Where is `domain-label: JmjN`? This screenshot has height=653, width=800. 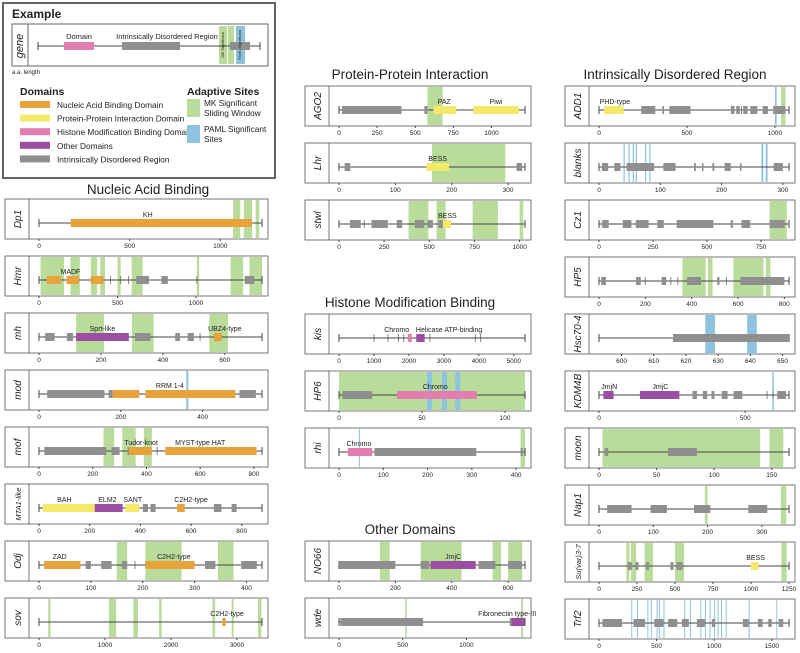 domain-label: JmjN is located at coordinates (609, 387).